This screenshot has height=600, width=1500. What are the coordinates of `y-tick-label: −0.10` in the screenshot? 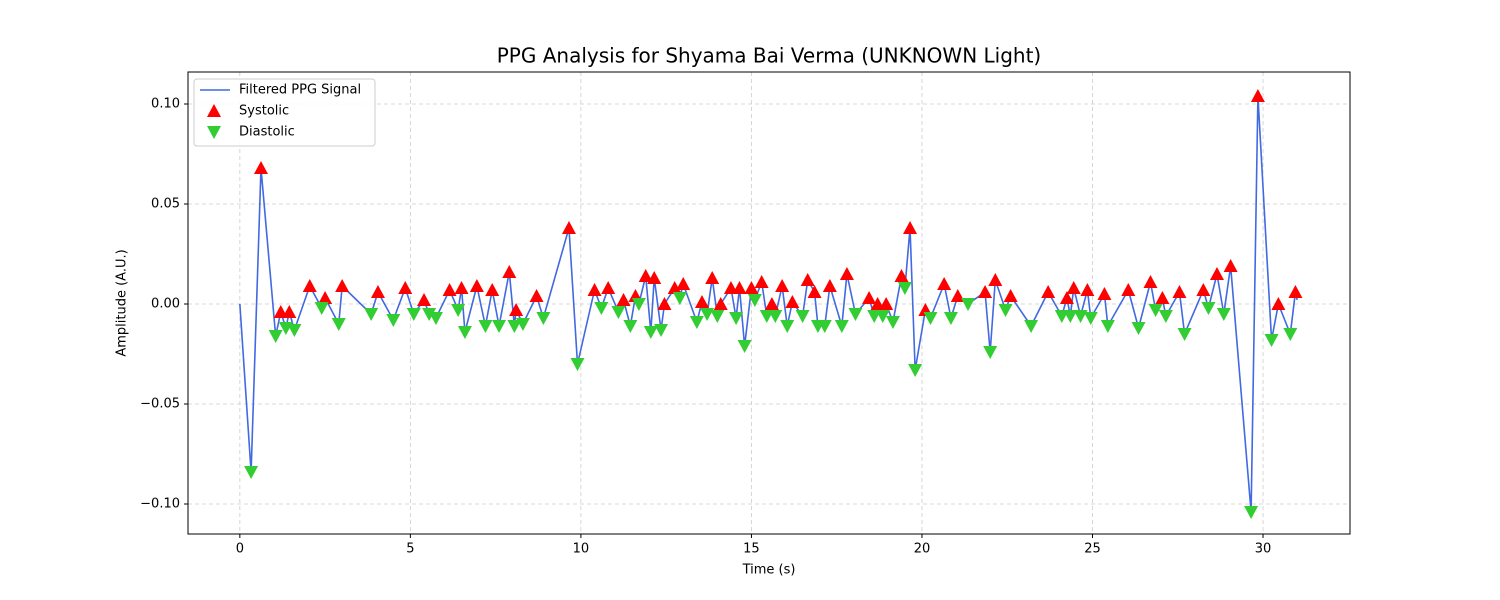 It's located at (160, 504).